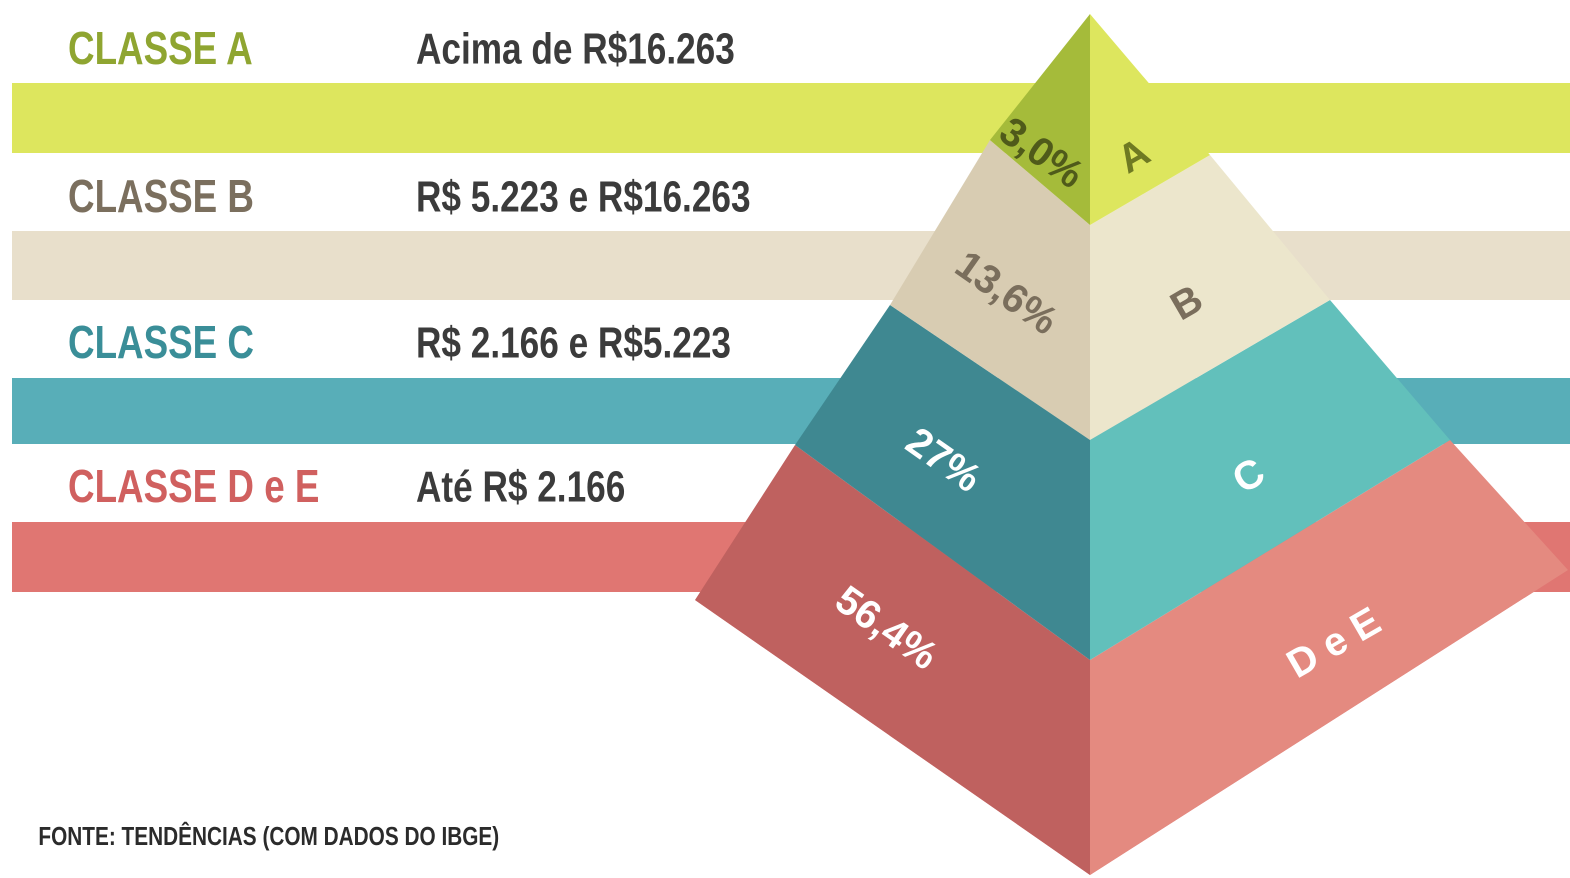 This screenshot has width=1570, height=878. Describe the element at coordinates (1210, 297) in the screenshot. I see `layer-b-right` at that location.